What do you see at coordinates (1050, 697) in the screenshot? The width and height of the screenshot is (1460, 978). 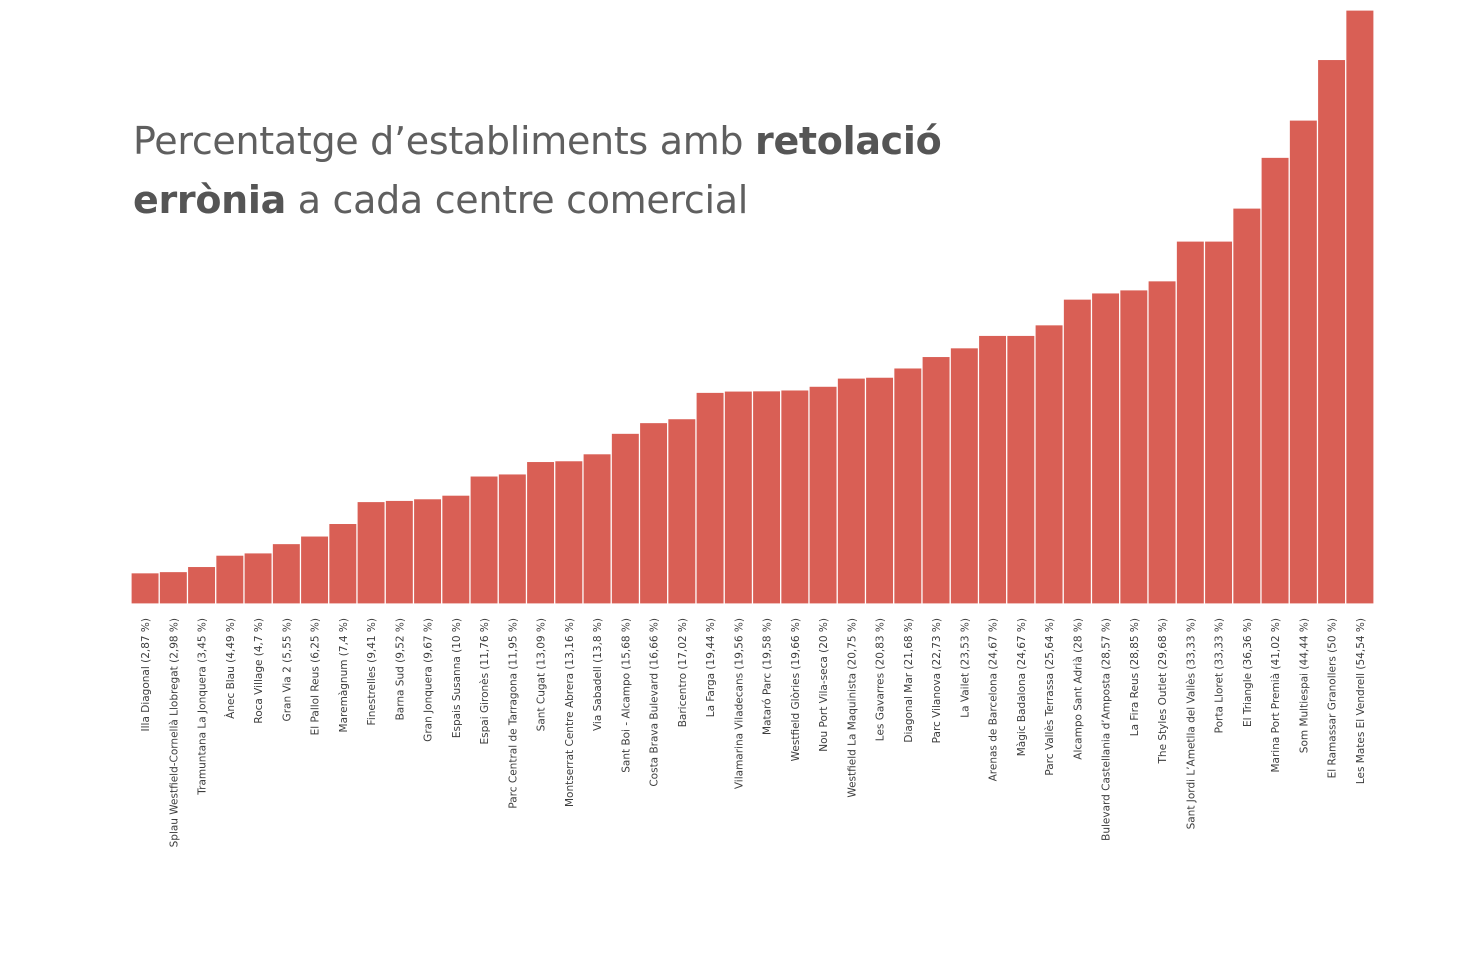 I see `category-label: Parc Vallès Terrassa (25,64 %)` at bounding box center [1050, 697].